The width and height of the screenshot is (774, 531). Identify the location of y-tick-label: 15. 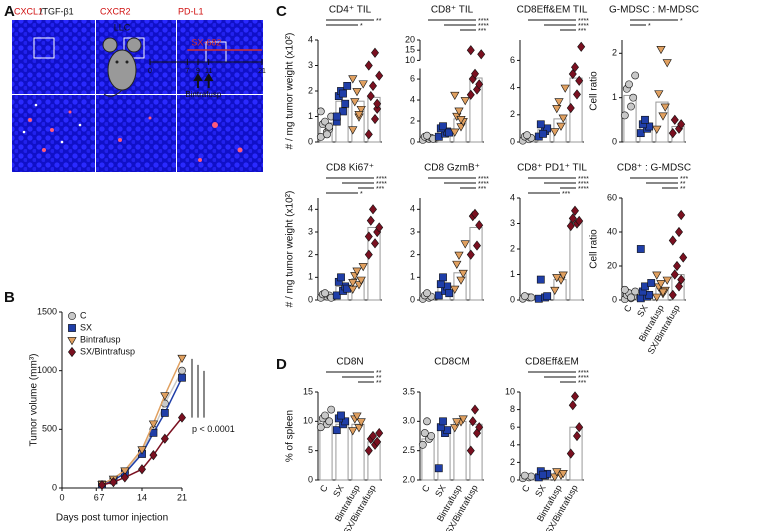
(410, 50).